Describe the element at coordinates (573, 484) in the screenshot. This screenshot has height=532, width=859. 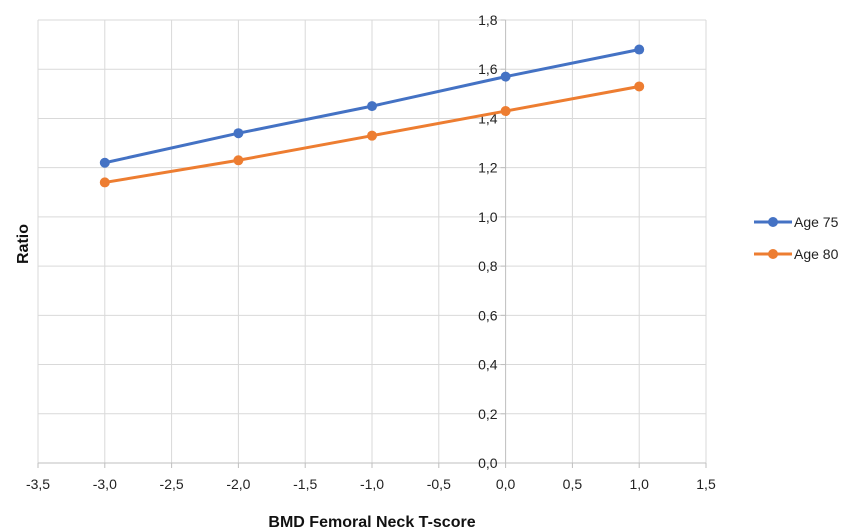
I see `x-tick-label: 0,5` at that location.